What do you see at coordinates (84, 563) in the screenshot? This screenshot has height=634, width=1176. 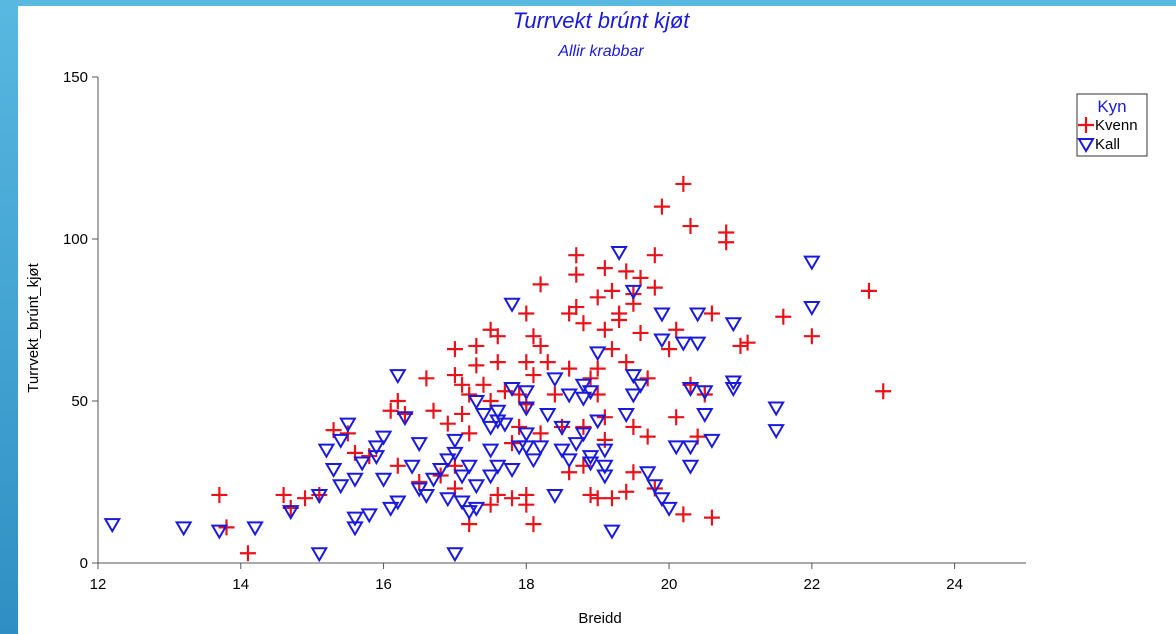 I see `y-tick-label: 0` at bounding box center [84, 563].